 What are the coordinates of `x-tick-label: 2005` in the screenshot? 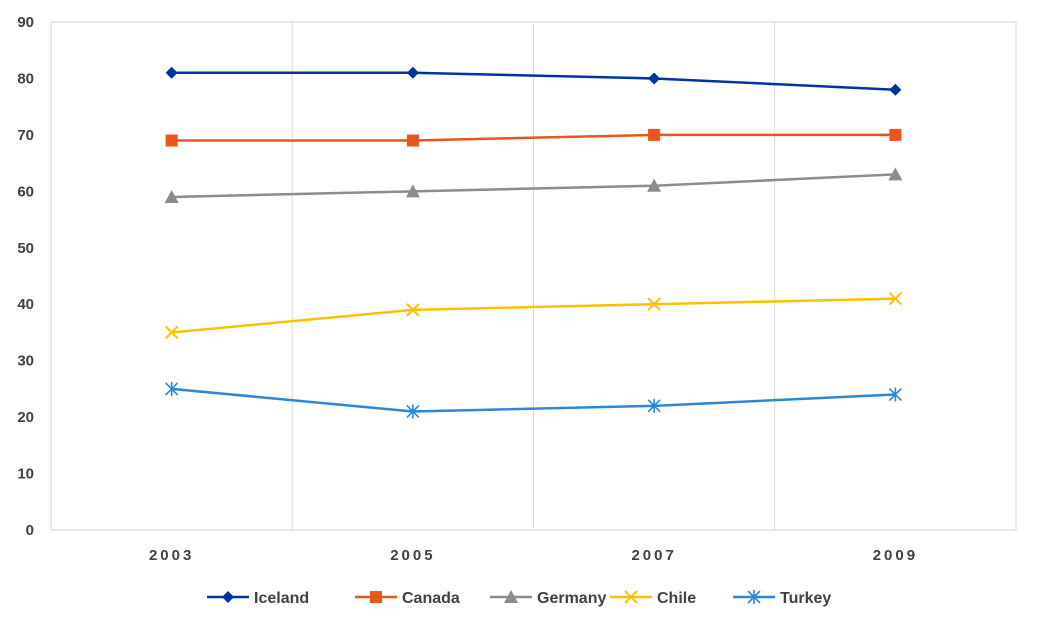 It's located at (412, 555).